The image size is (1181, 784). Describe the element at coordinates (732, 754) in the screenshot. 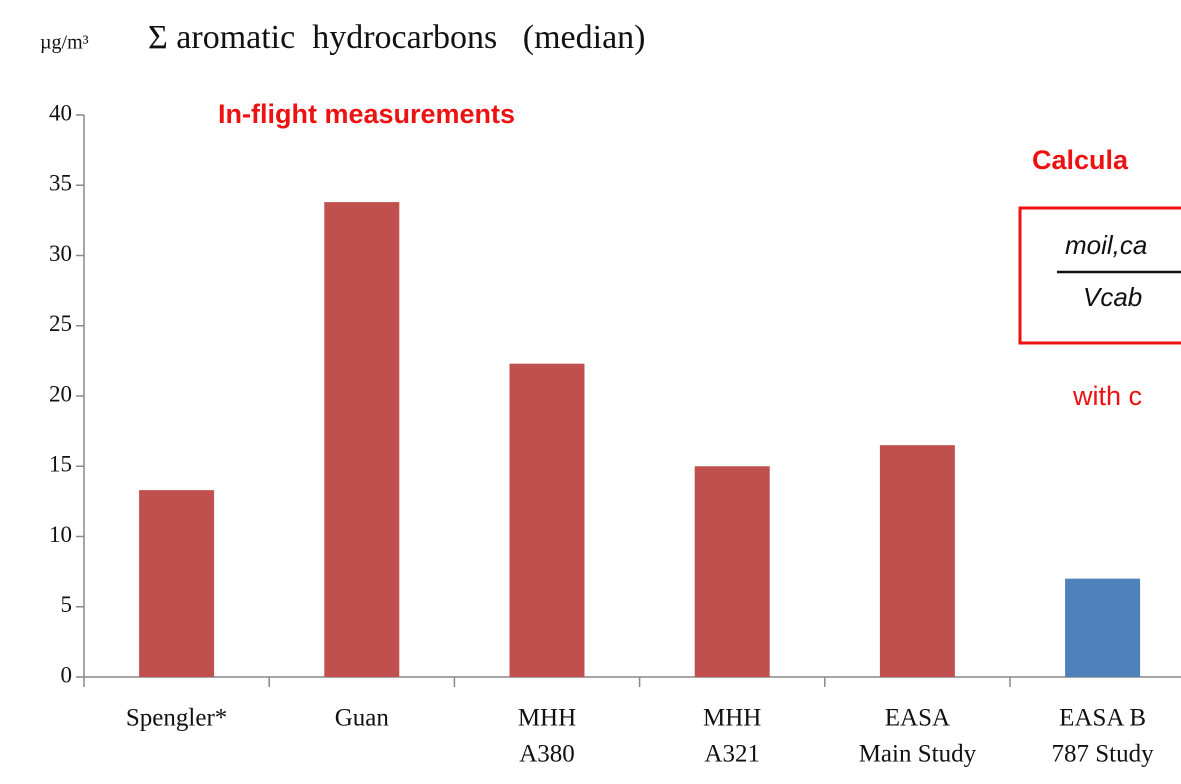

I see `x-tick-label: A321` at that location.